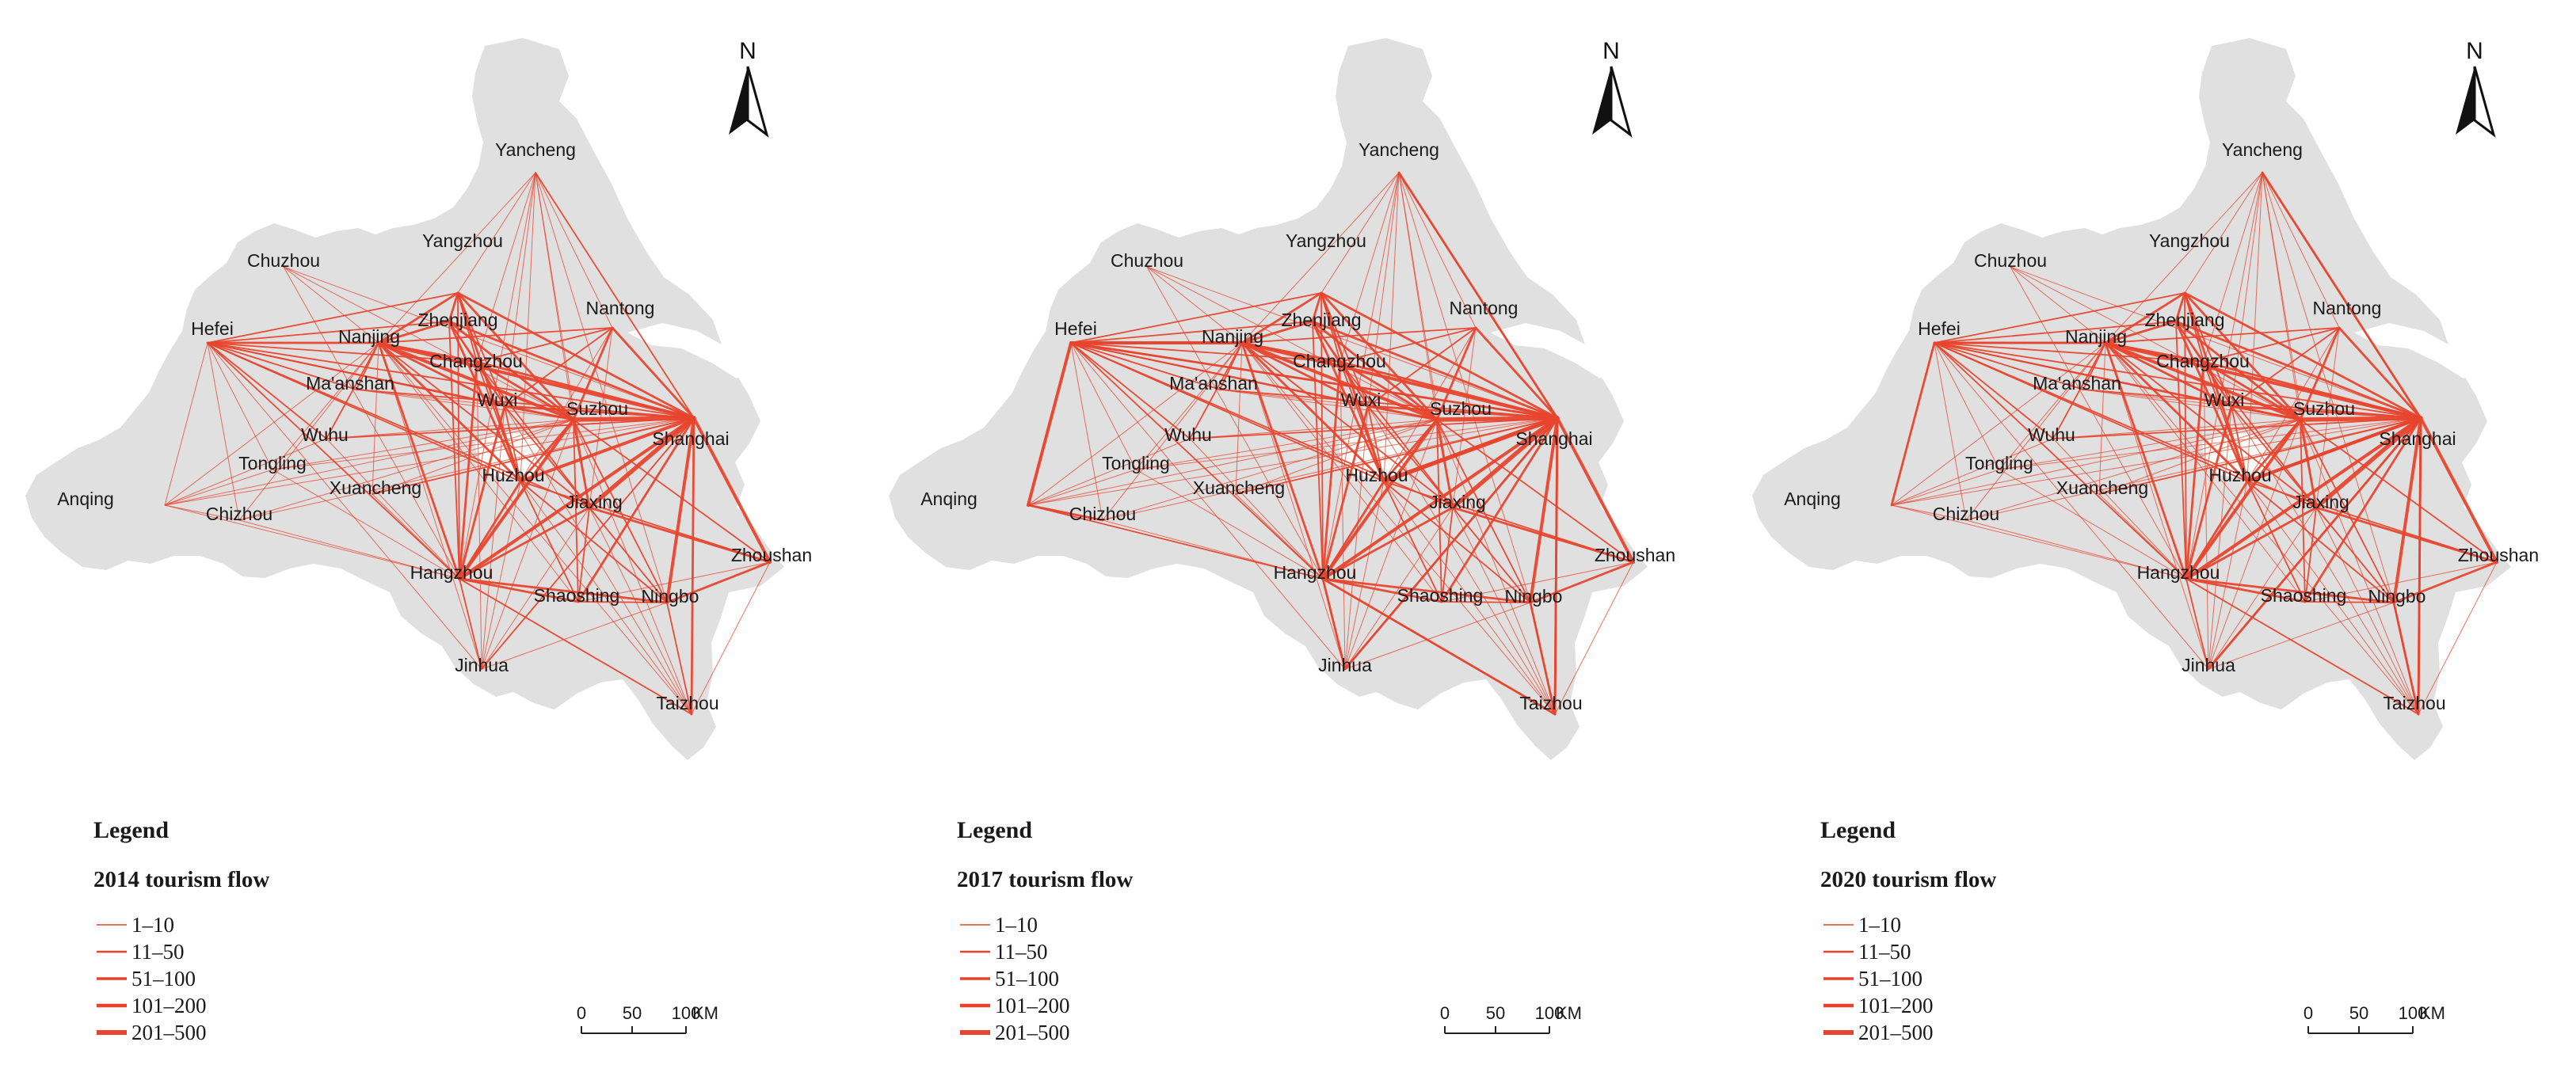  What do you see at coordinates (1313, 429) in the screenshot?
I see `flow-line-wuhu-suzhou` at bounding box center [1313, 429].